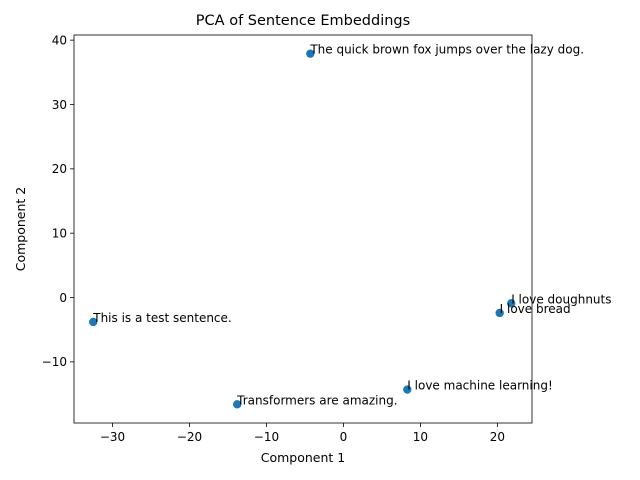 This screenshot has height=480, width=640. Describe the element at coordinates (420, 437) in the screenshot. I see `x-tick-label: 10` at that location.